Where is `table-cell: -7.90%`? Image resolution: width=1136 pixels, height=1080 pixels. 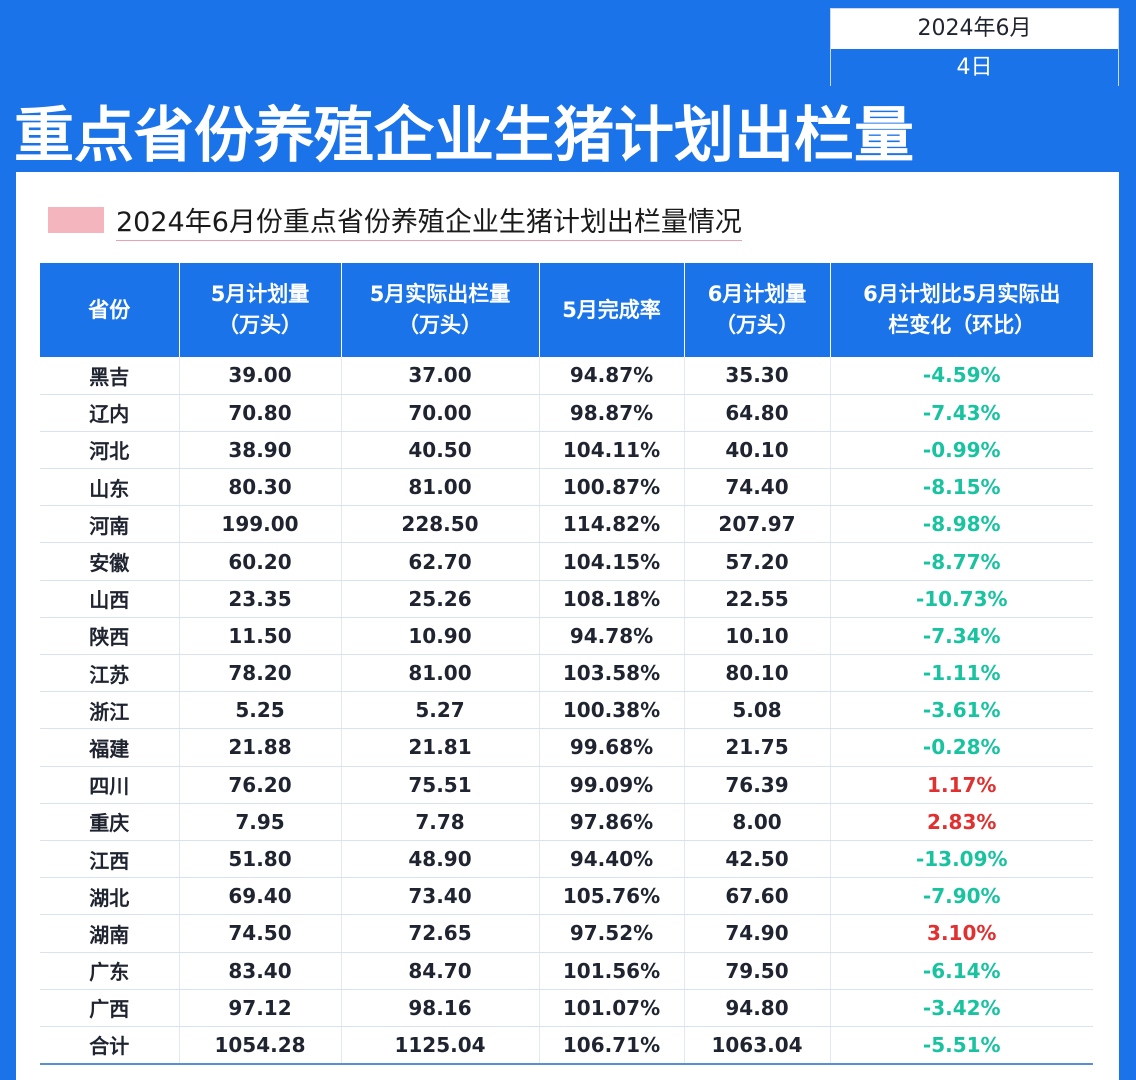 table-cell: -7.90% is located at coordinates (961, 896).